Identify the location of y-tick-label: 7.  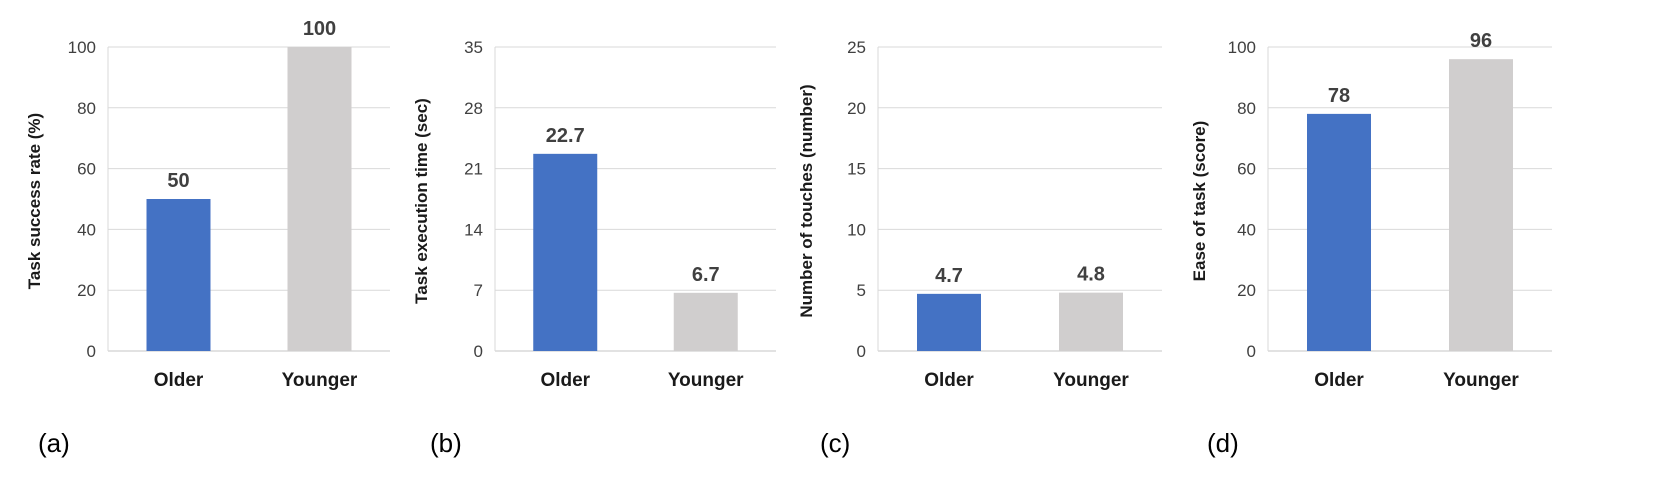
(478, 290).